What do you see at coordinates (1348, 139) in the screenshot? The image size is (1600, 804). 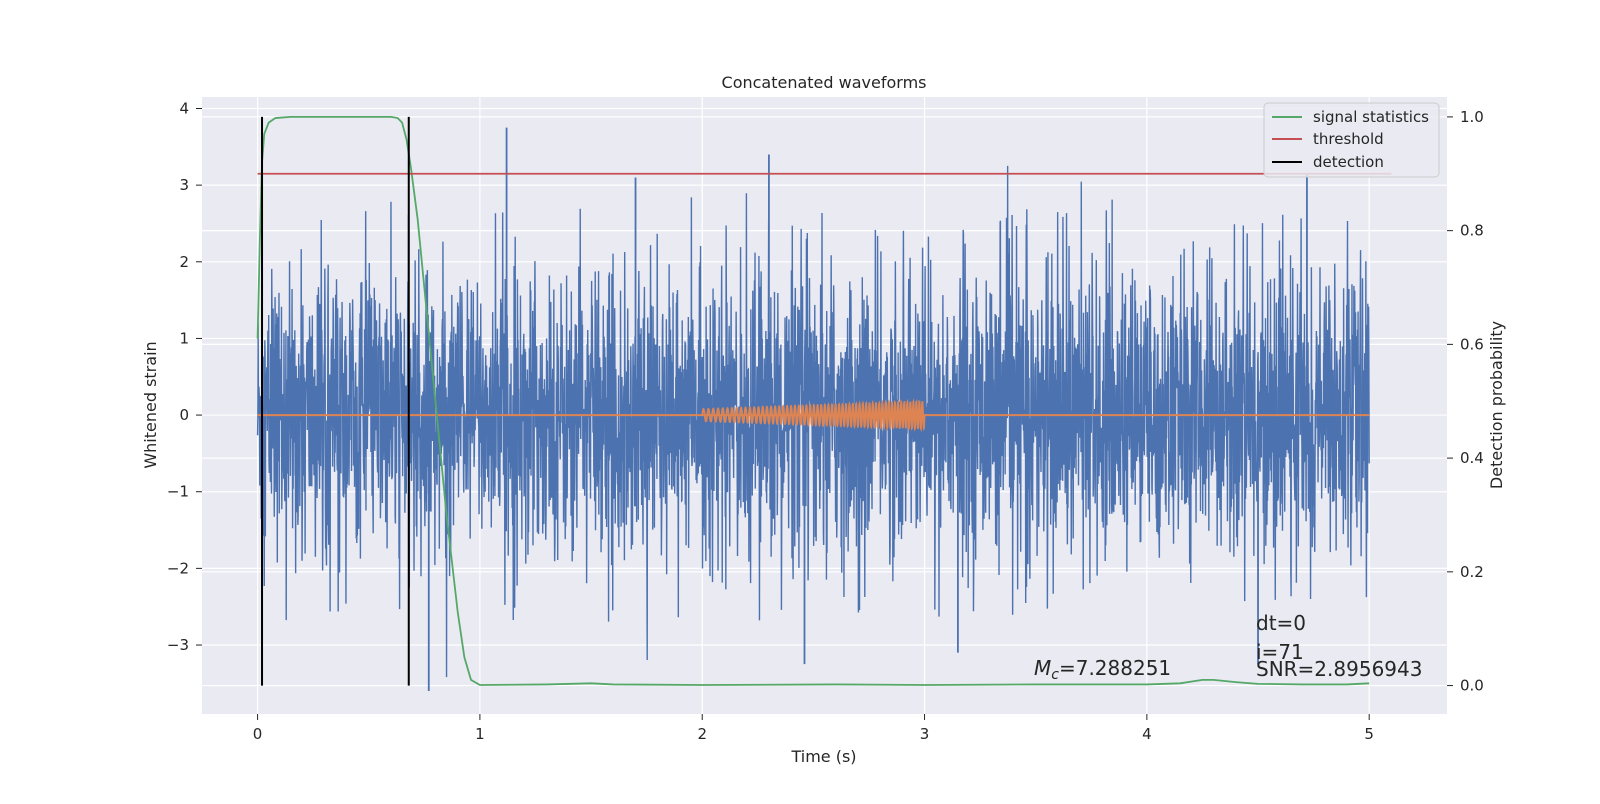 I see `legend-label-threshold: threshold` at bounding box center [1348, 139].